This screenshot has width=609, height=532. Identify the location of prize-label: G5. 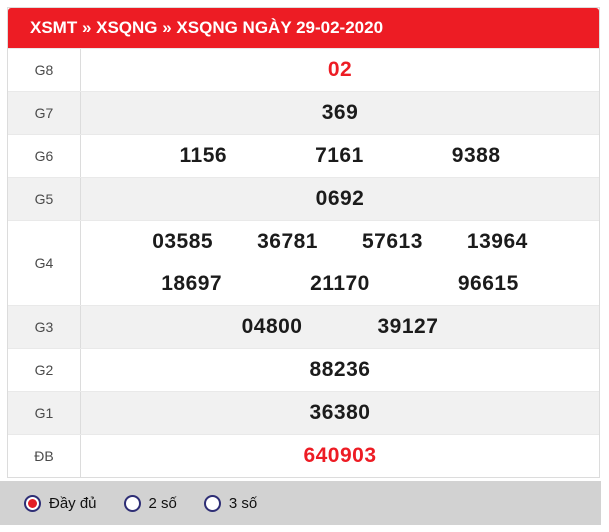
(44, 199).